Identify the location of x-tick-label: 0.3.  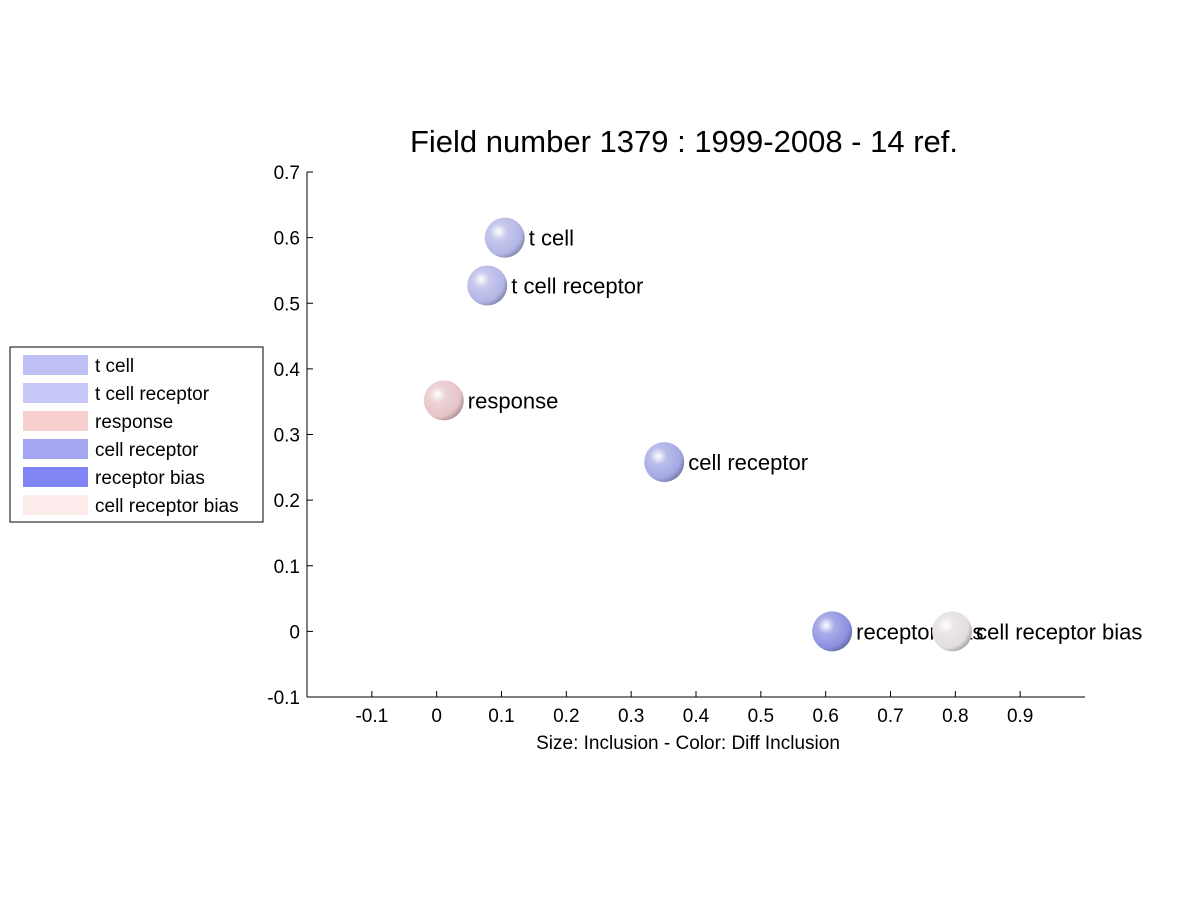
(631, 716).